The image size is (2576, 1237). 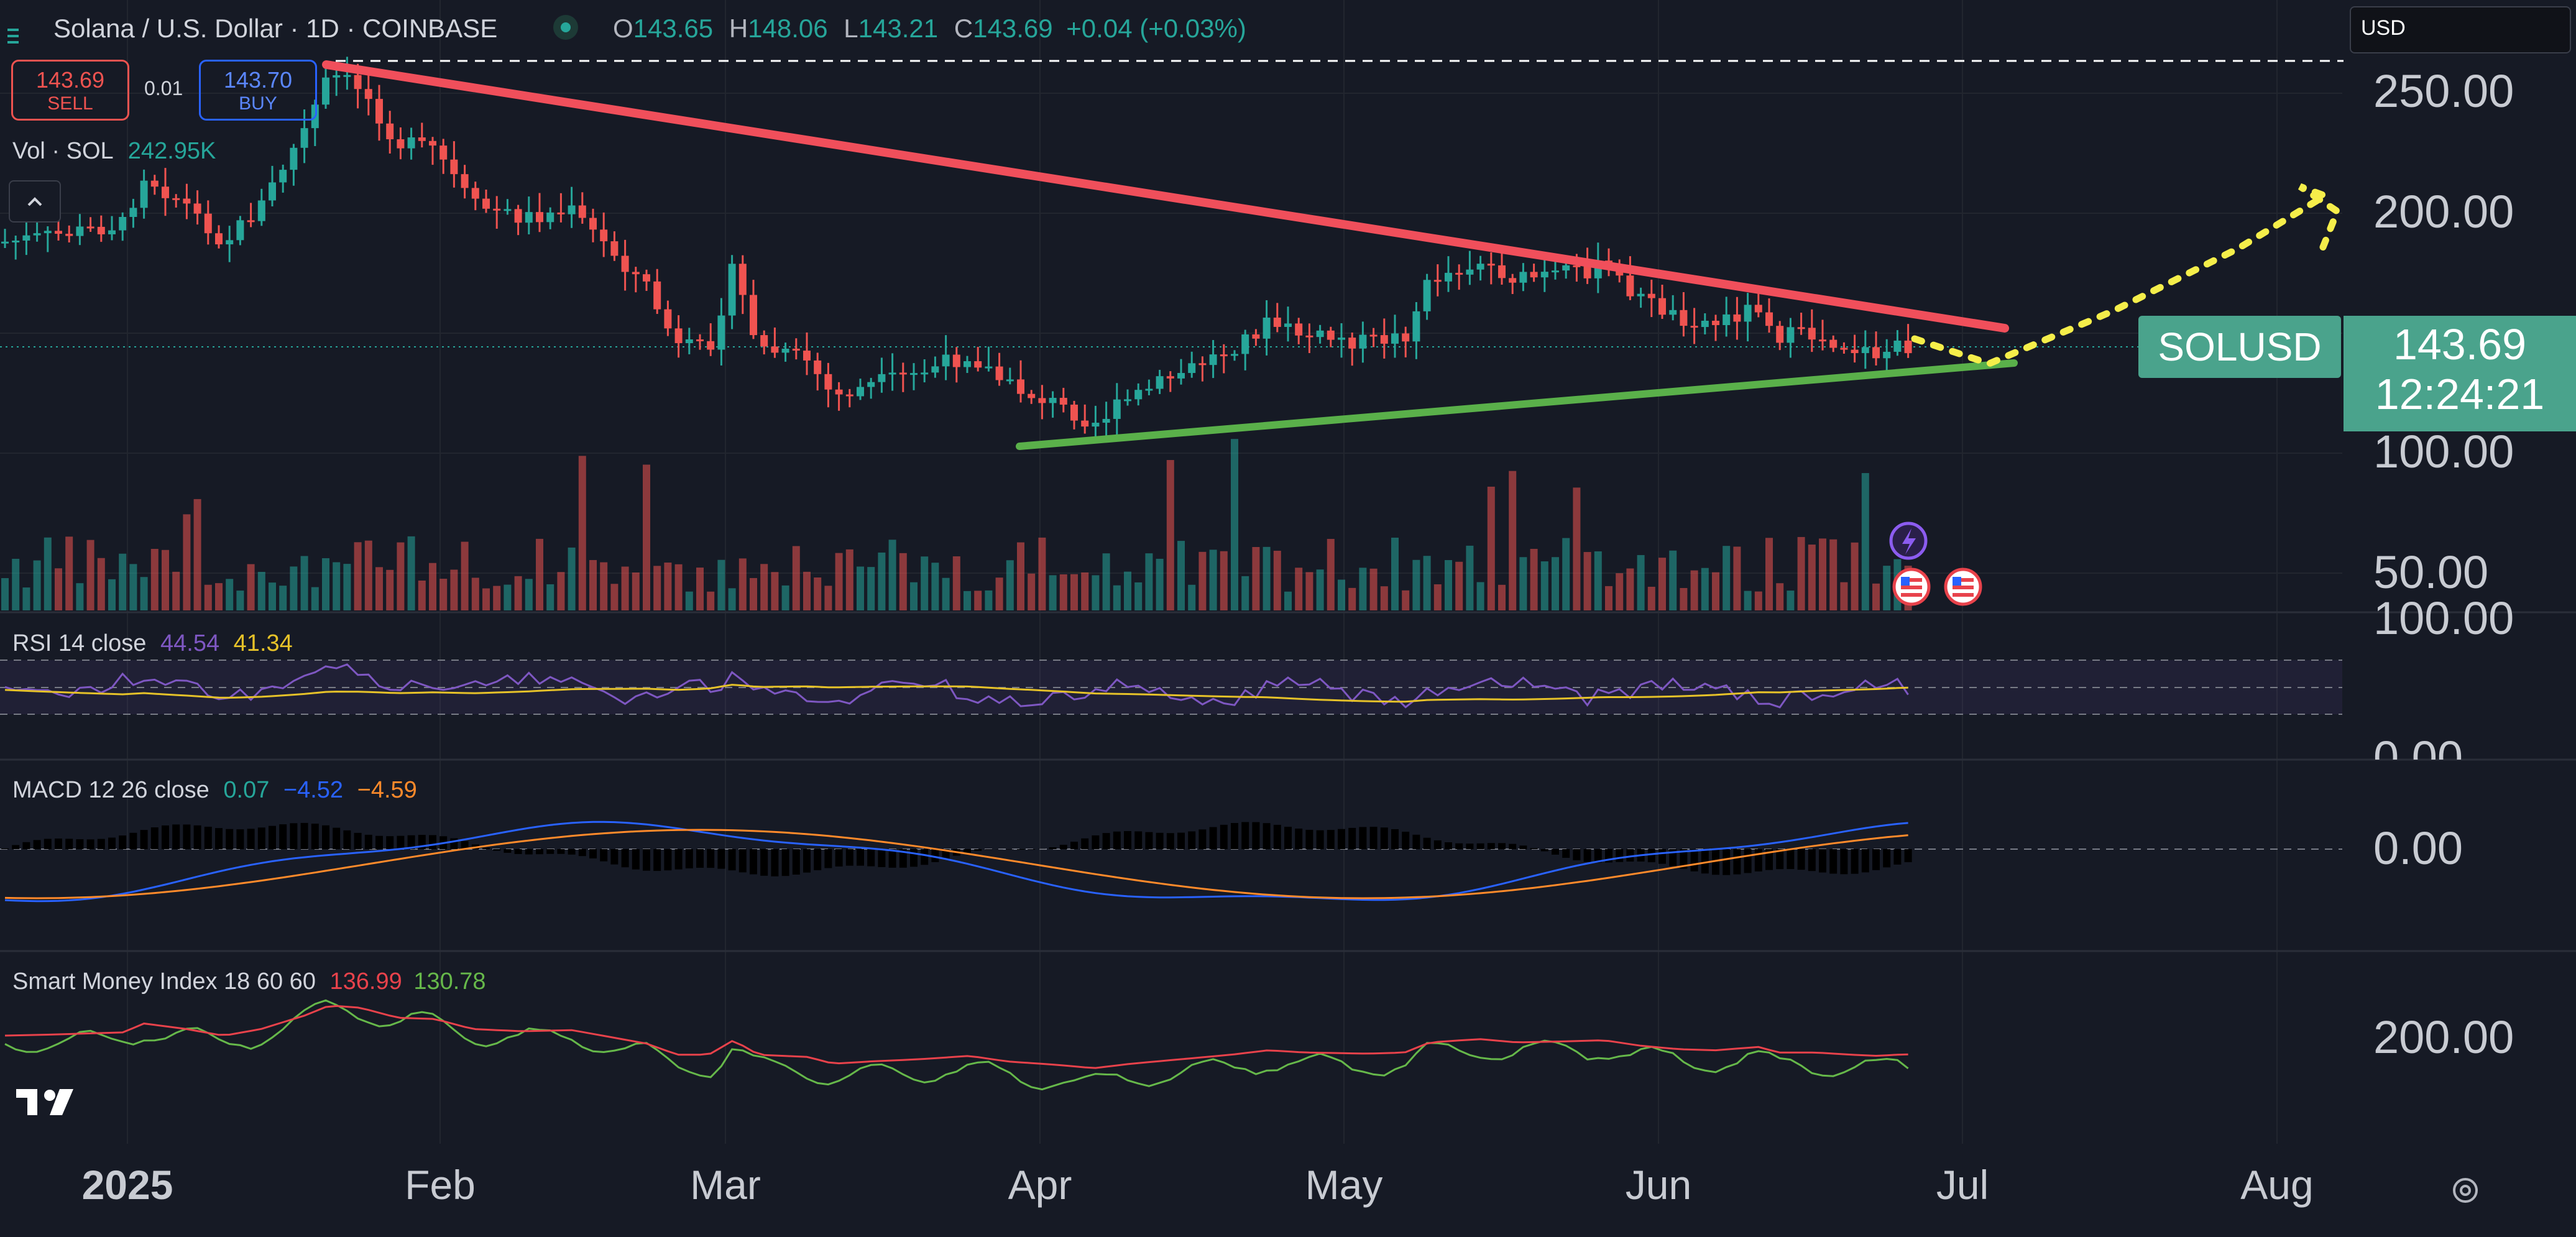 I want to click on smi-legend: Smart Money Index 18 60 60 136.99 130.78, so click(x=249, y=981).